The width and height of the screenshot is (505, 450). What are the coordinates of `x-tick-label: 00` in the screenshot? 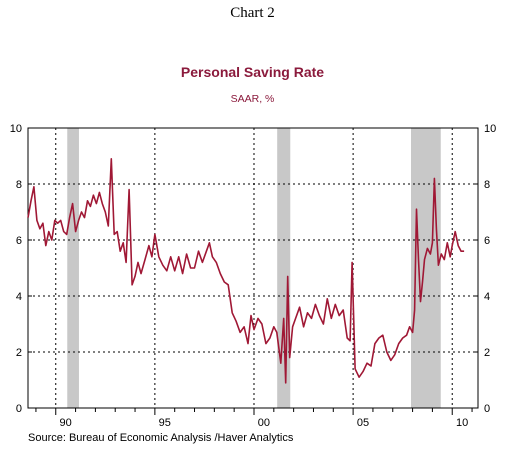 It's located at (264, 423).